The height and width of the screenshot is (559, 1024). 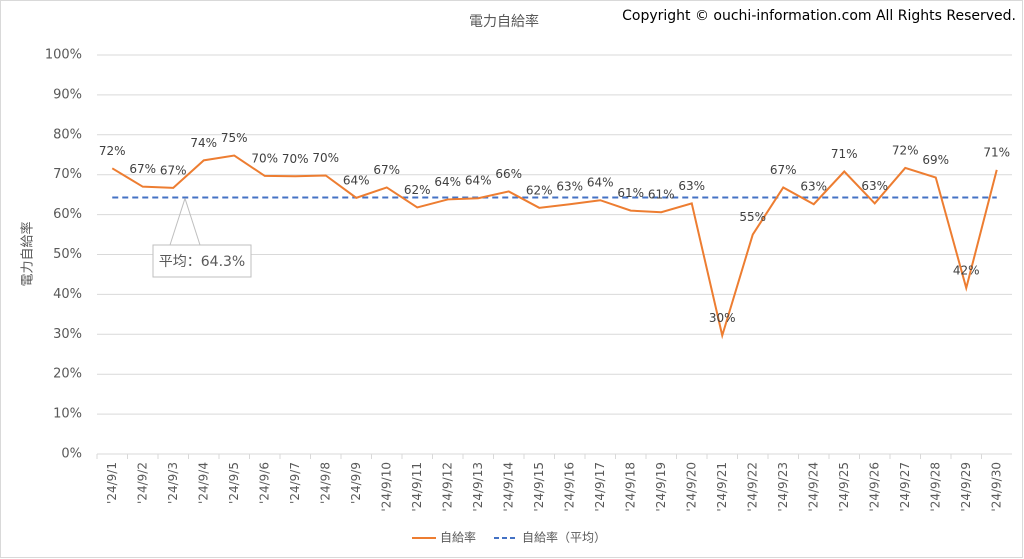 What do you see at coordinates (112, 483) in the screenshot?
I see `x-tick-label: '24/9/1` at bounding box center [112, 483].